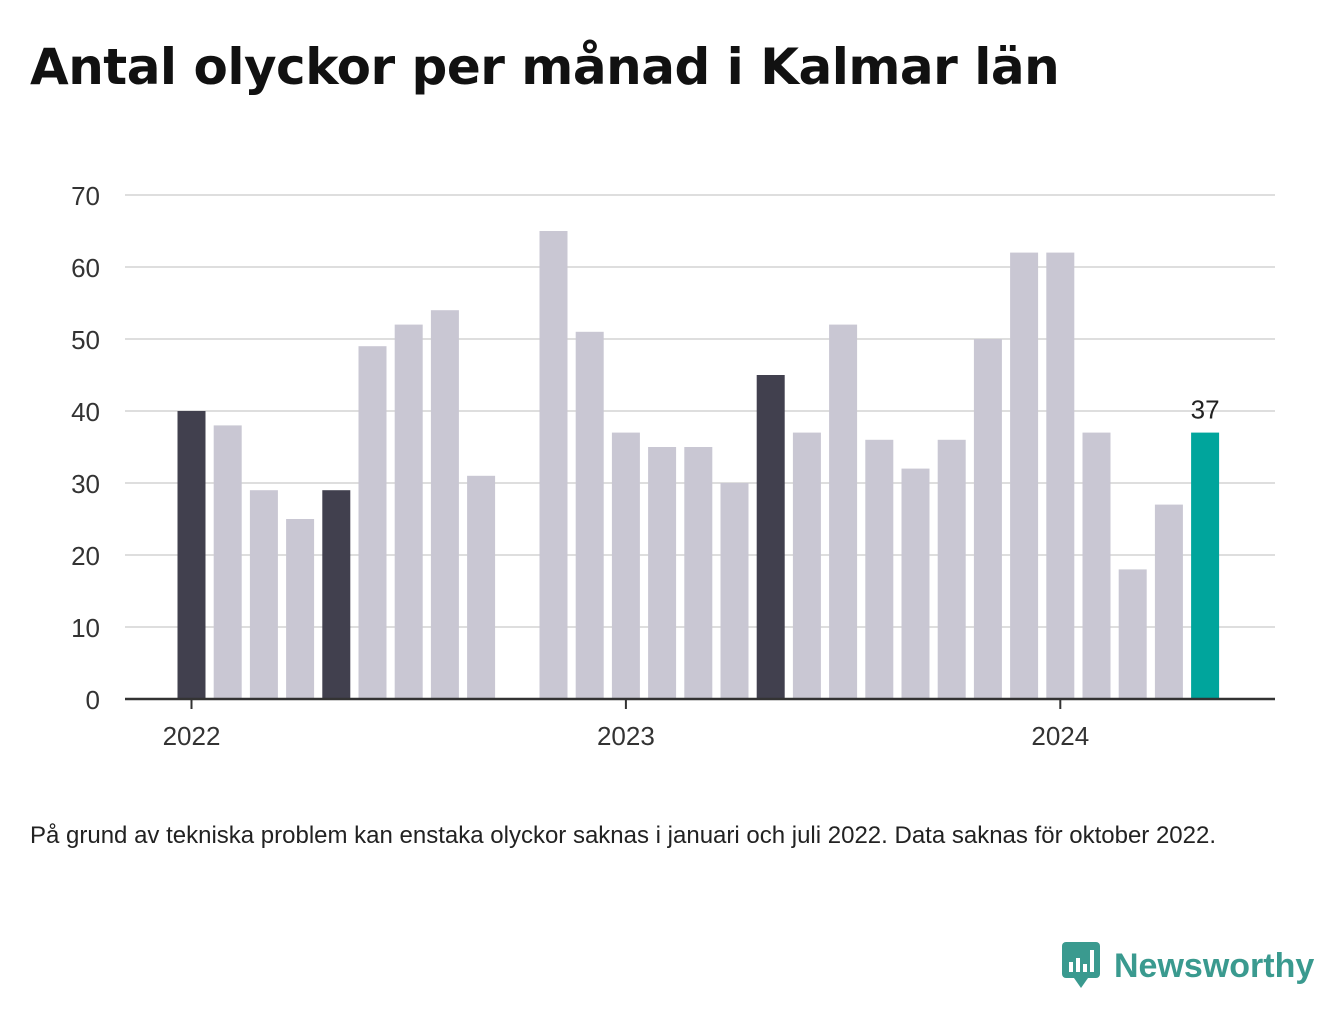 Image resolution: width=1340 pixels, height=1020 pixels. What do you see at coordinates (85, 340) in the screenshot?
I see `y-tick-label: 50` at bounding box center [85, 340].